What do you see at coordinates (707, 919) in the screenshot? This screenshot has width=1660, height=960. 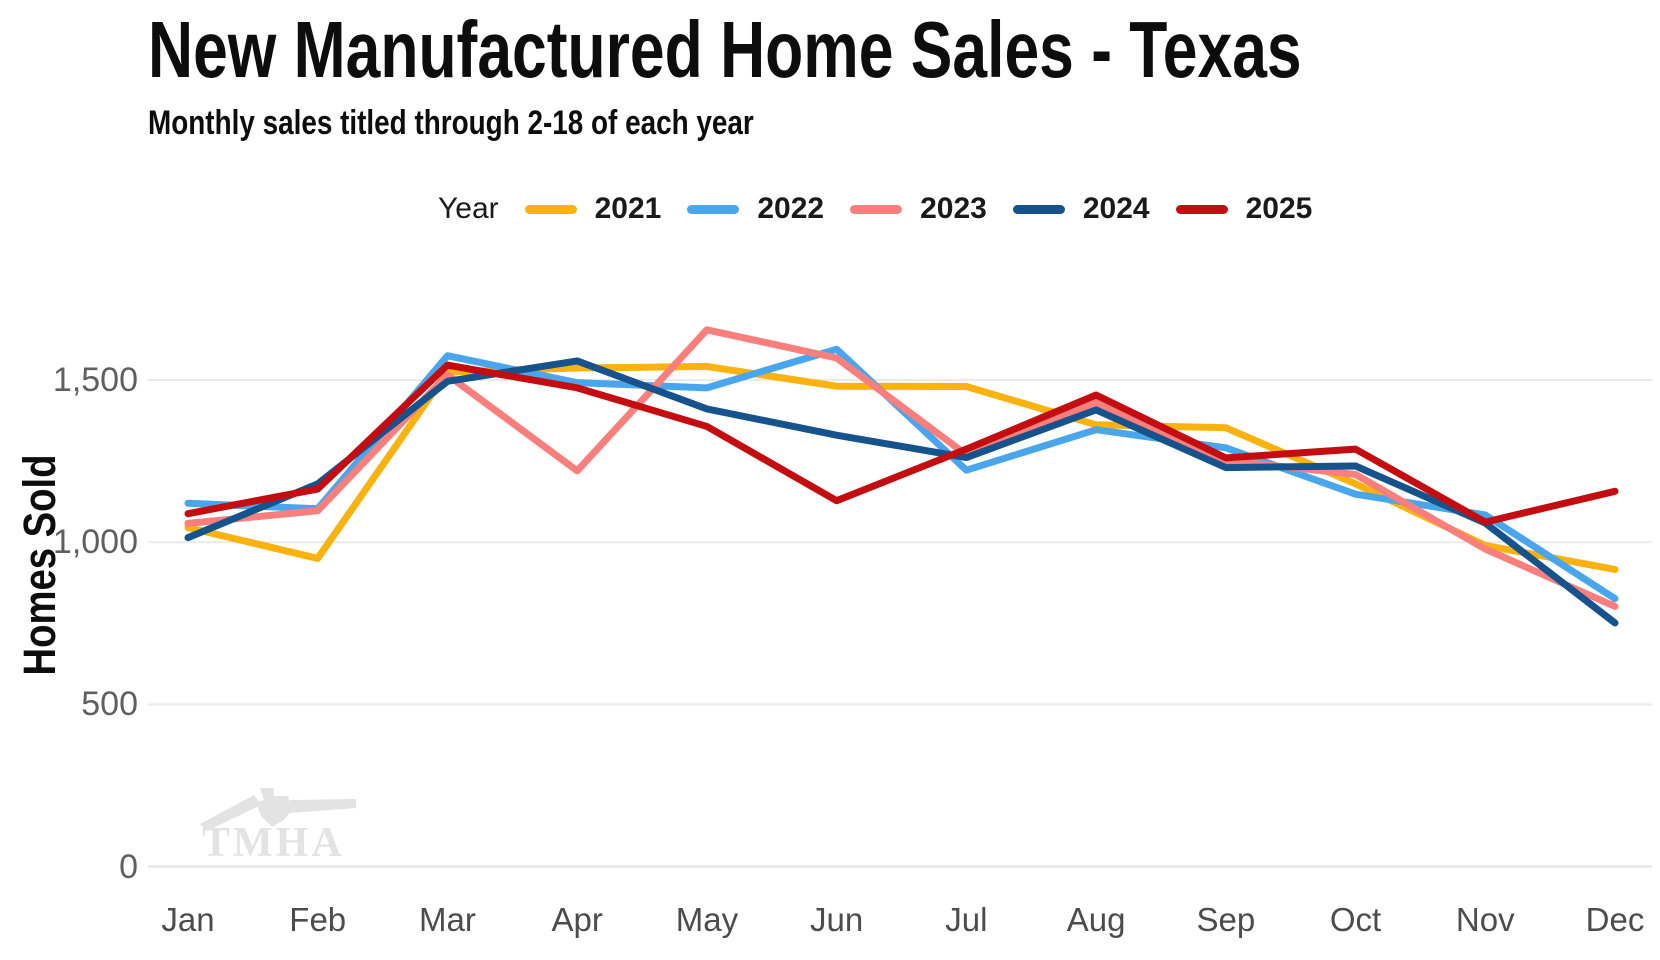 I see `x-tick-may: May` at bounding box center [707, 919].